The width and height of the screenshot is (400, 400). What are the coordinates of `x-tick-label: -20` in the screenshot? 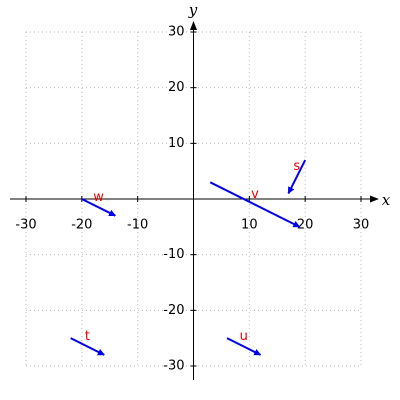 It's located at (81, 225).